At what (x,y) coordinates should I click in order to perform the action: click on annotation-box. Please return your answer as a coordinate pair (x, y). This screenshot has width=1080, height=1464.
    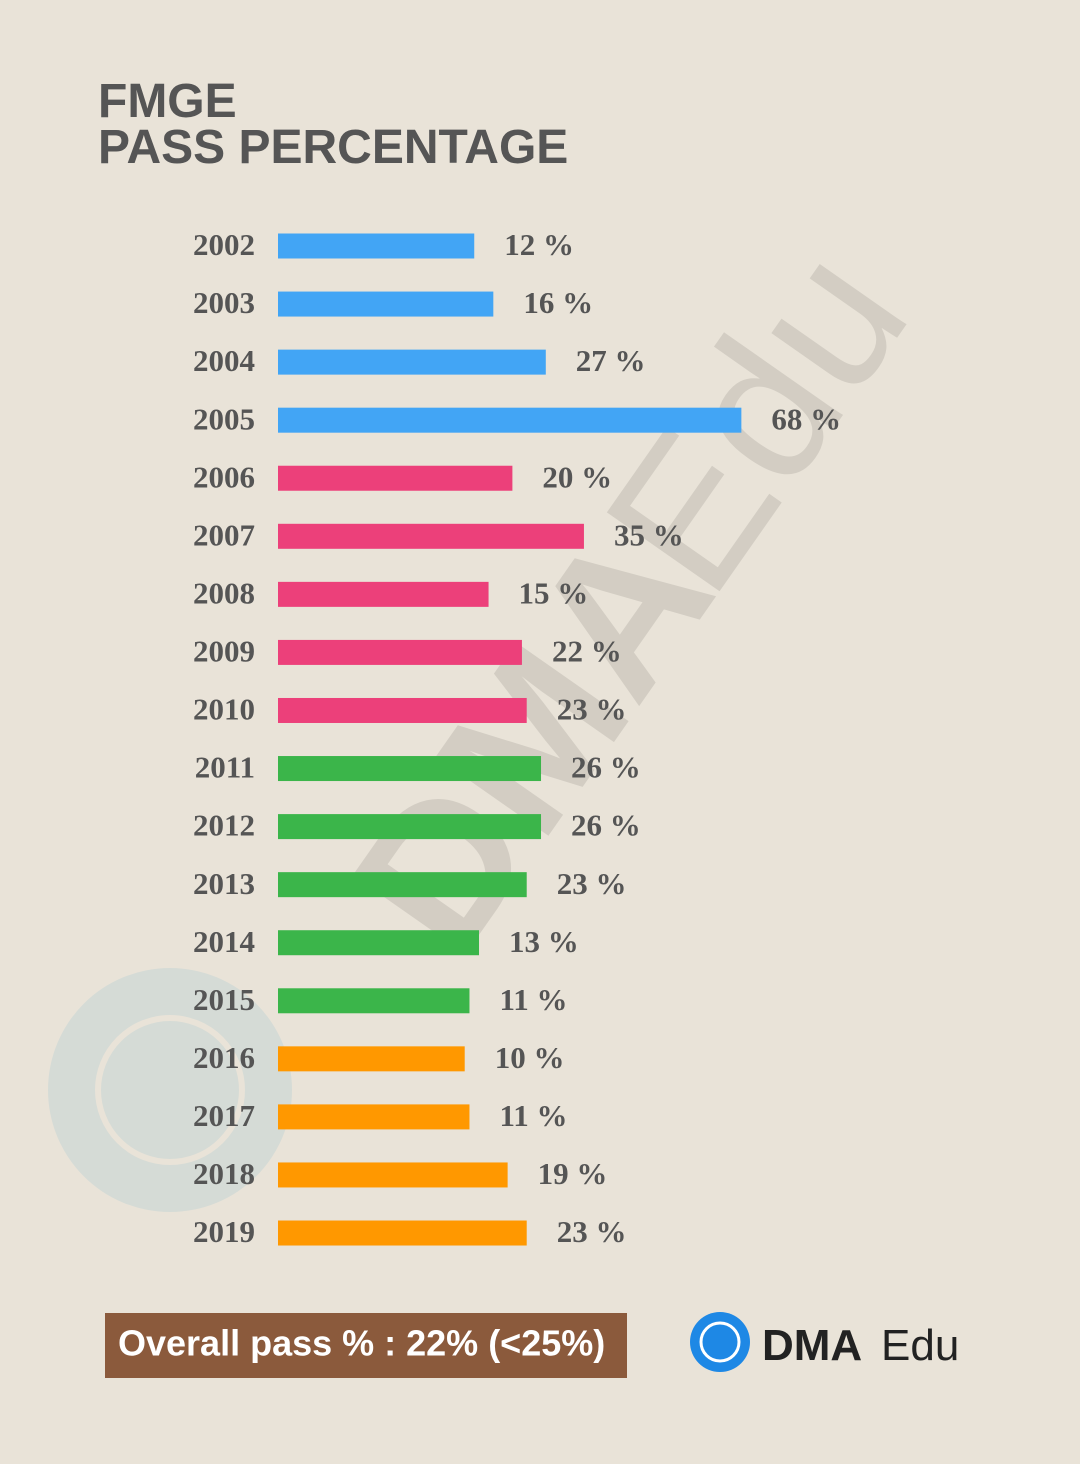
    Looking at the image, I should click on (366, 1345).